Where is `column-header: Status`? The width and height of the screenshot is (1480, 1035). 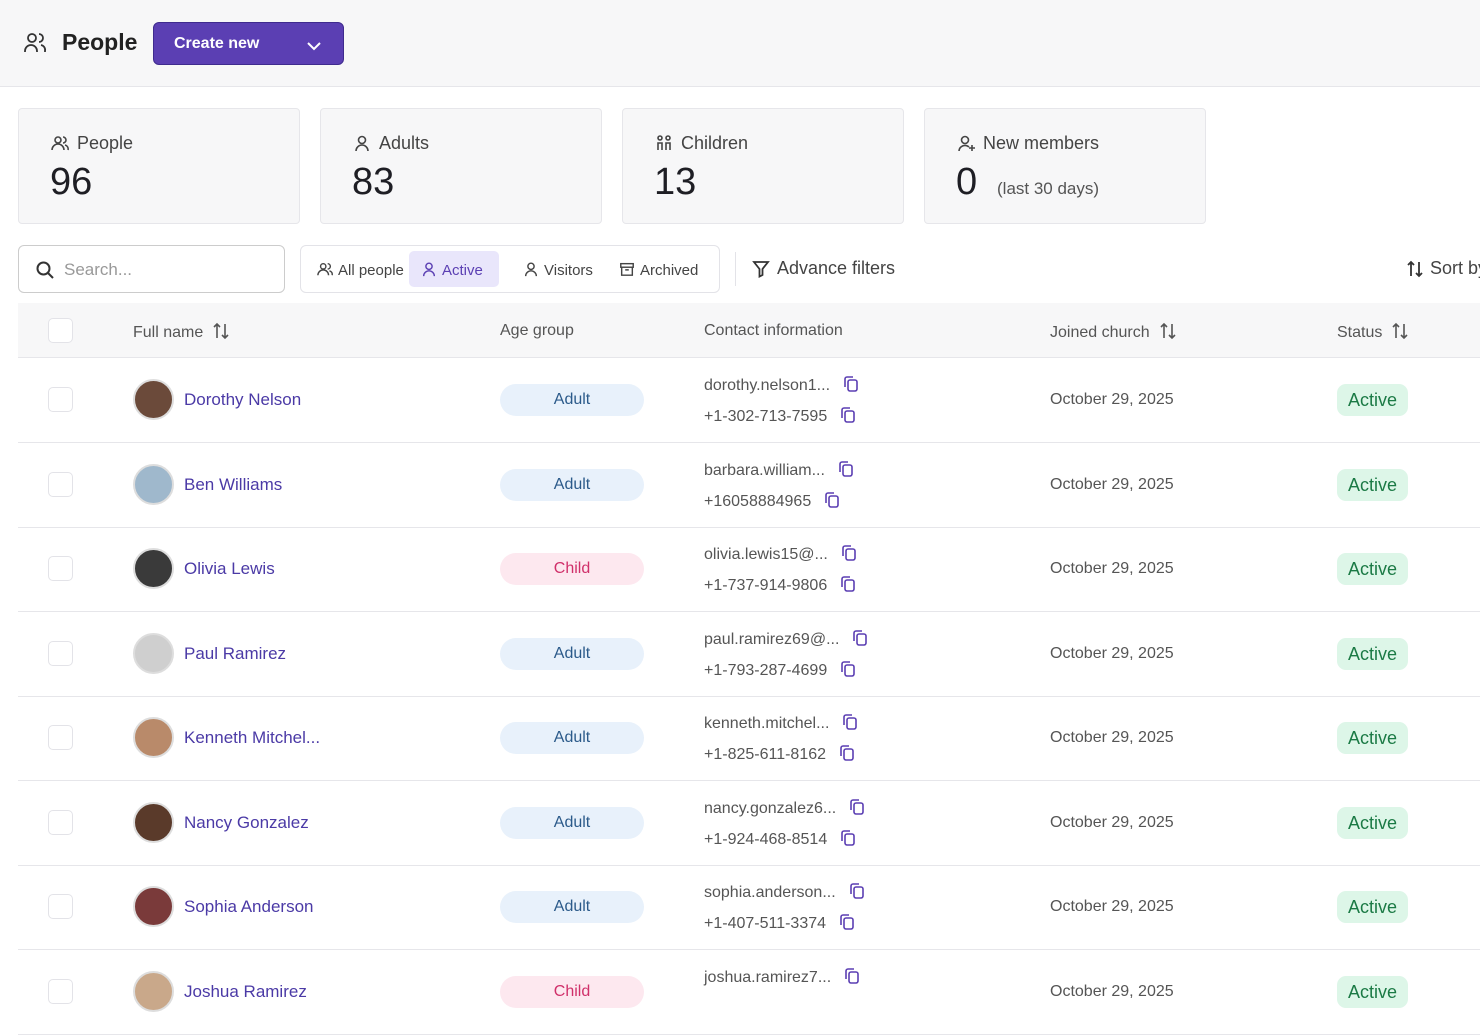 column-header: Status is located at coordinates (1373, 332).